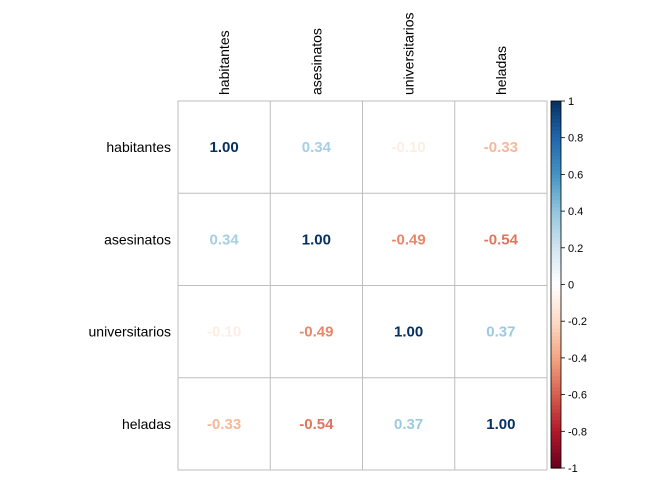 Image resolution: width=672 pixels, height=480 pixels. Describe the element at coordinates (409, 239) in the screenshot. I see `cell-value-asesinatos-universitarios: -0.49` at that location.